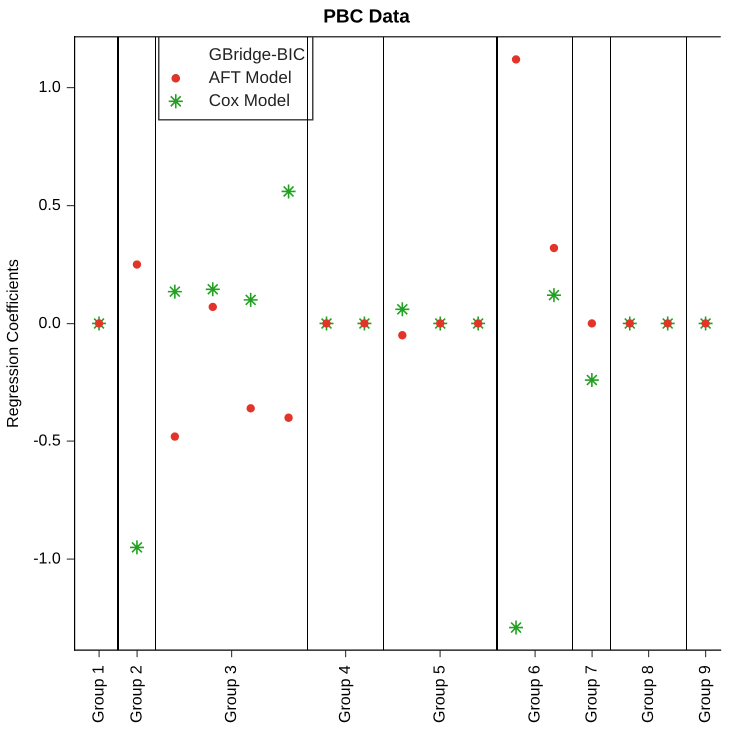 The height and width of the screenshot is (731, 733). Describe the element at coordinates (345, 694) in the screenshot. I see `x-tick-label: Group 4` at that location.